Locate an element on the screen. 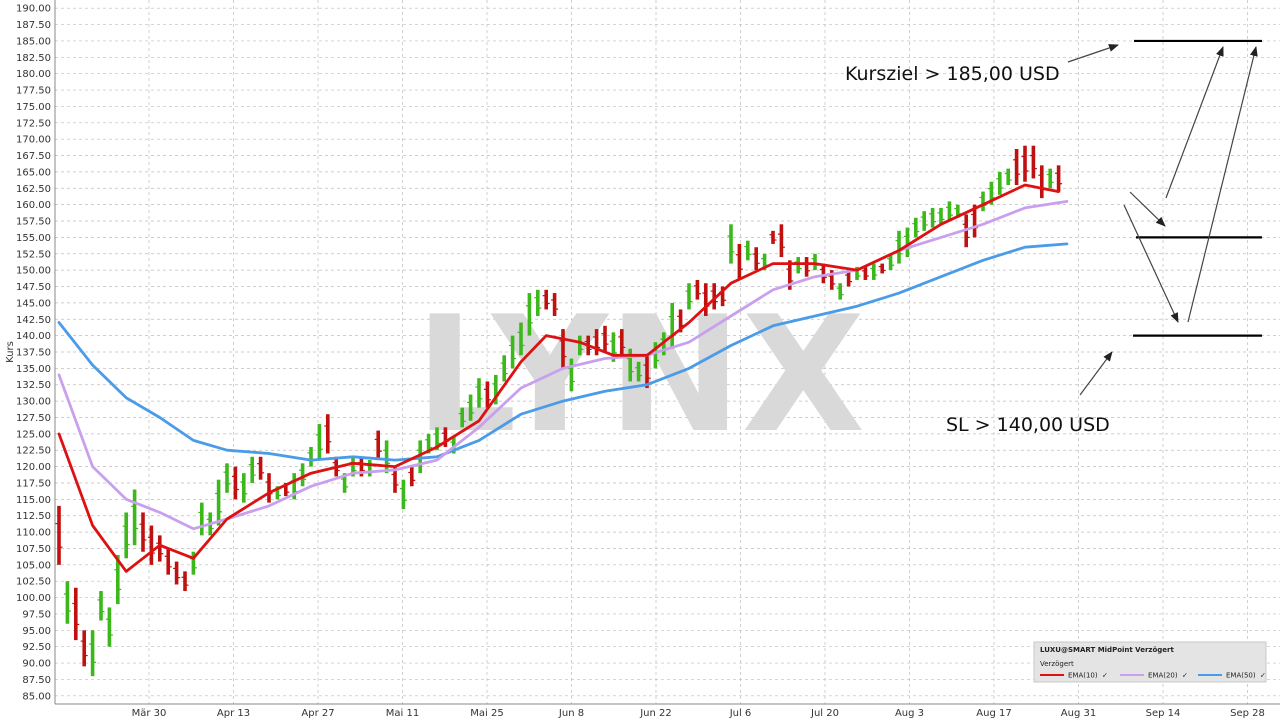 This screenshot has height=720, width=1280. y-tick-label: 165.00 is located at coordinates (33, 172).